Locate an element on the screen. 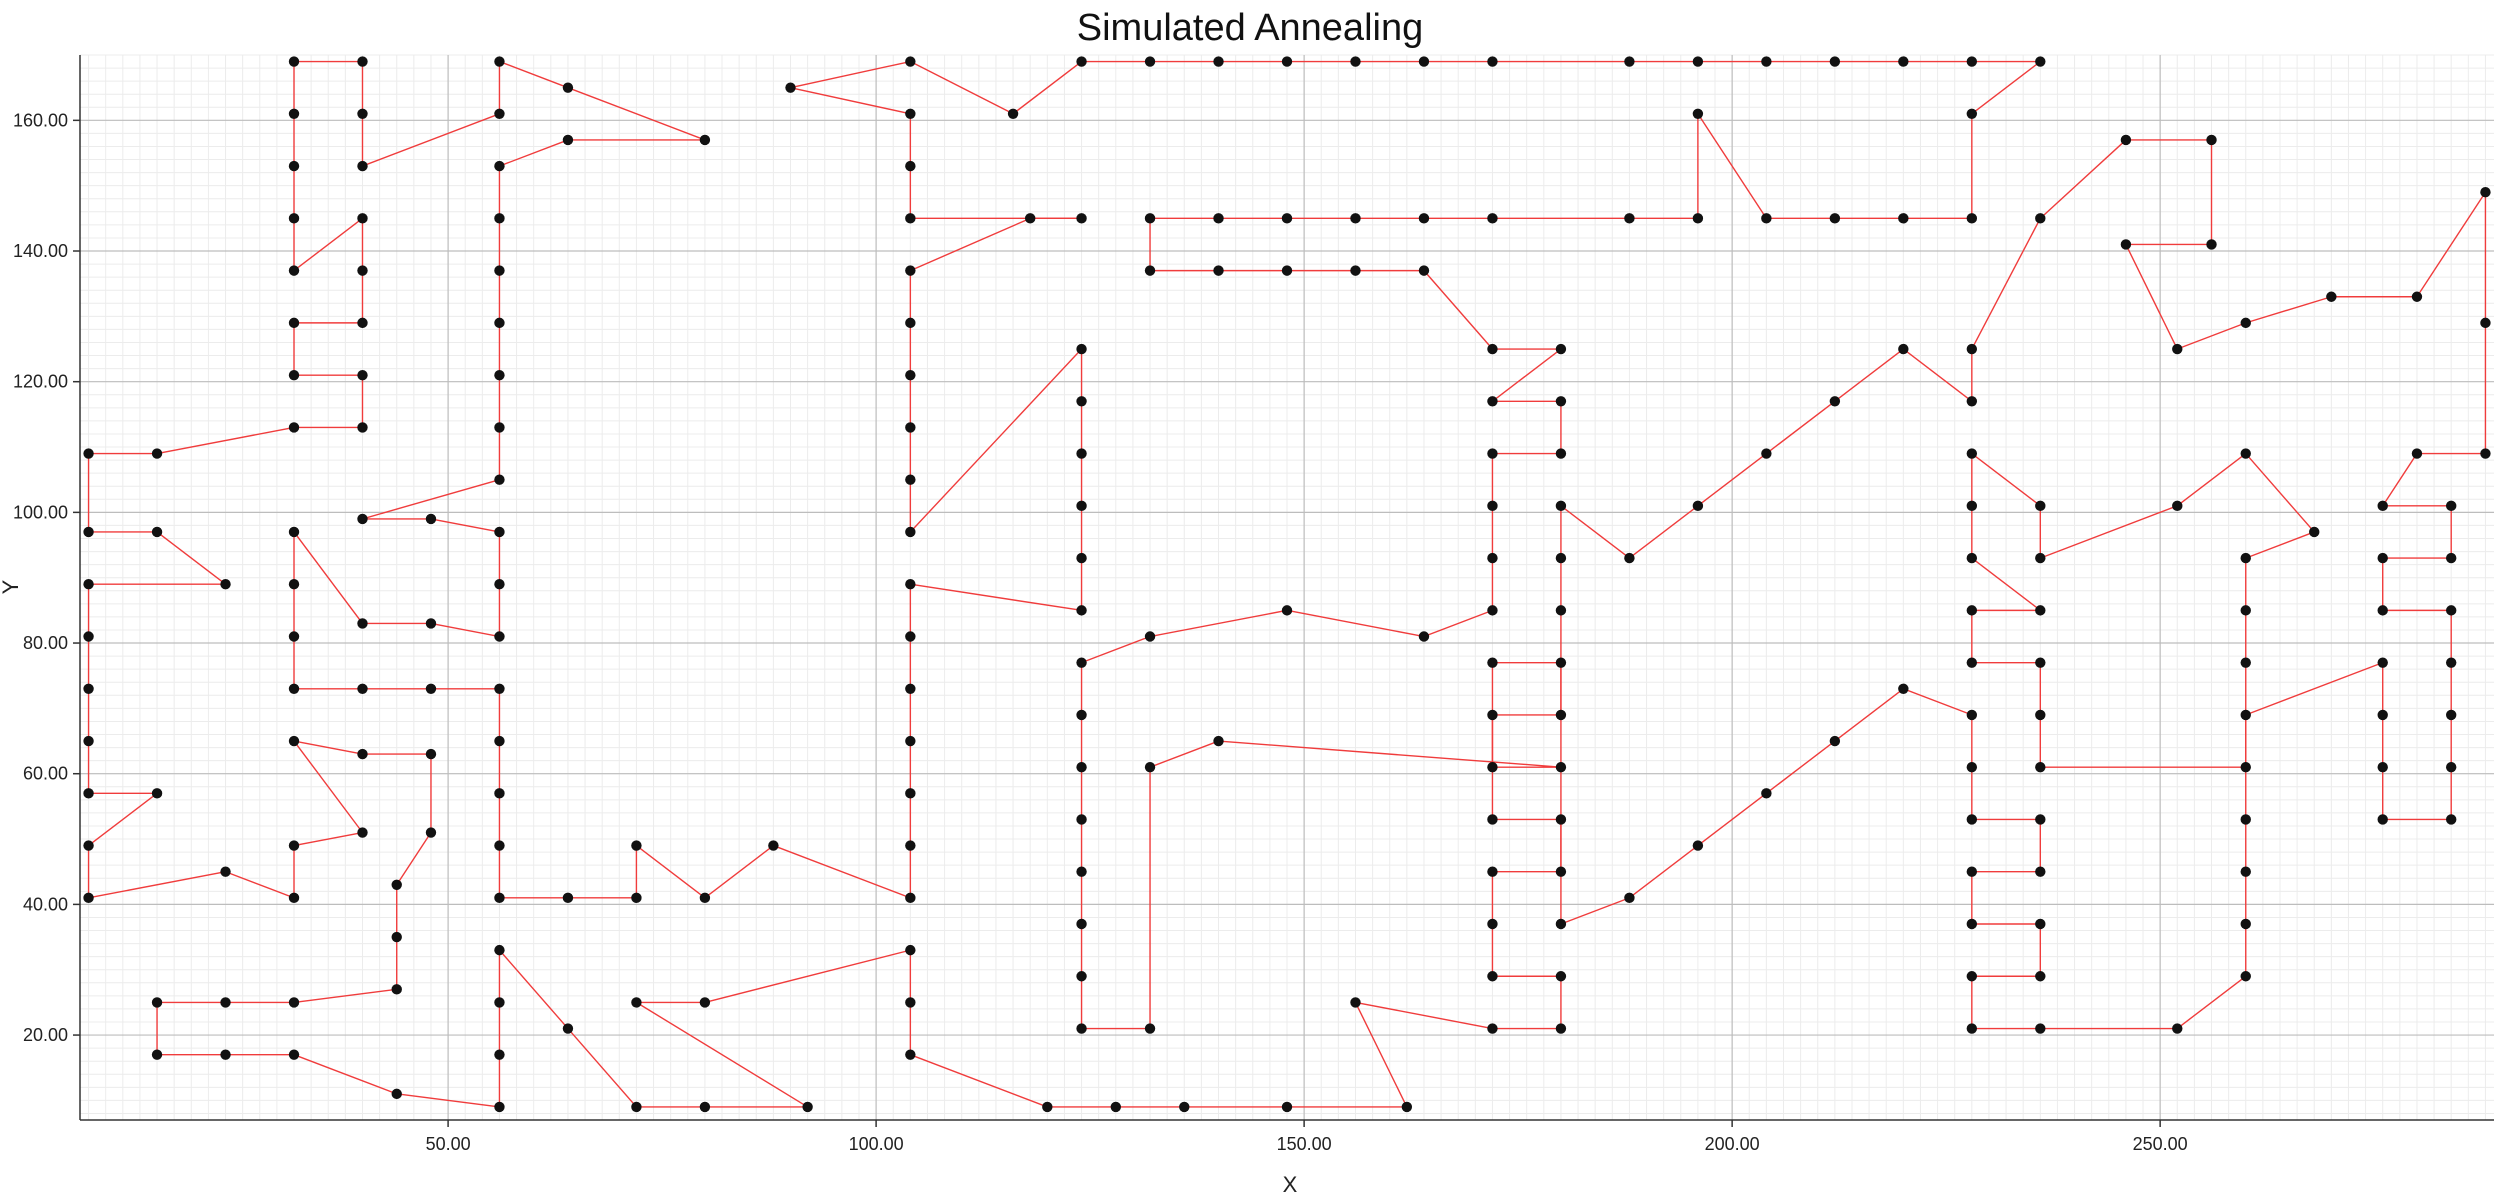  y-axis-label: Y is located at coordinates (11, 586).